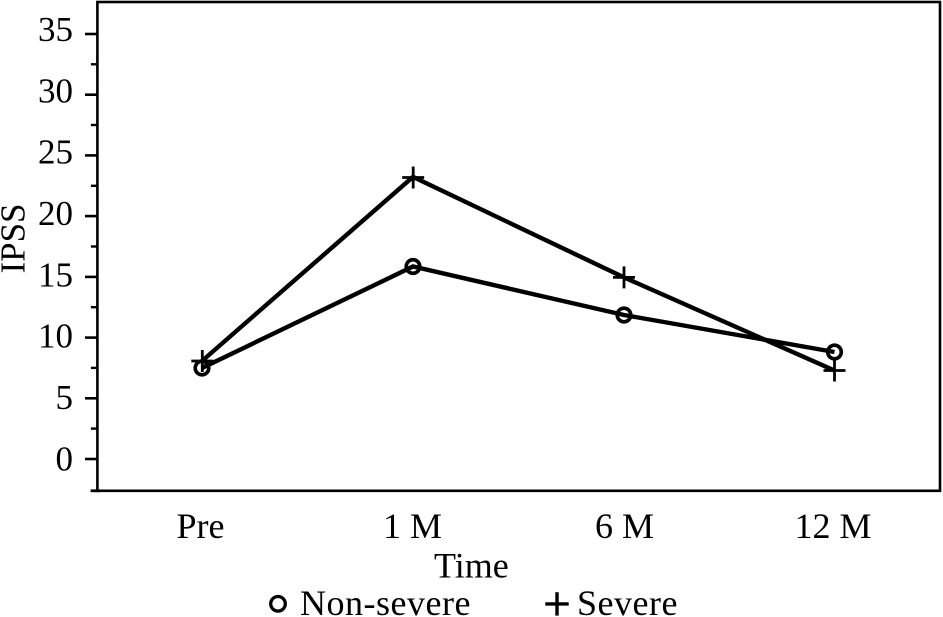 The width and height of the screenshot is (943, 617). I want to click on svg-text: 15, so click(55, 274).